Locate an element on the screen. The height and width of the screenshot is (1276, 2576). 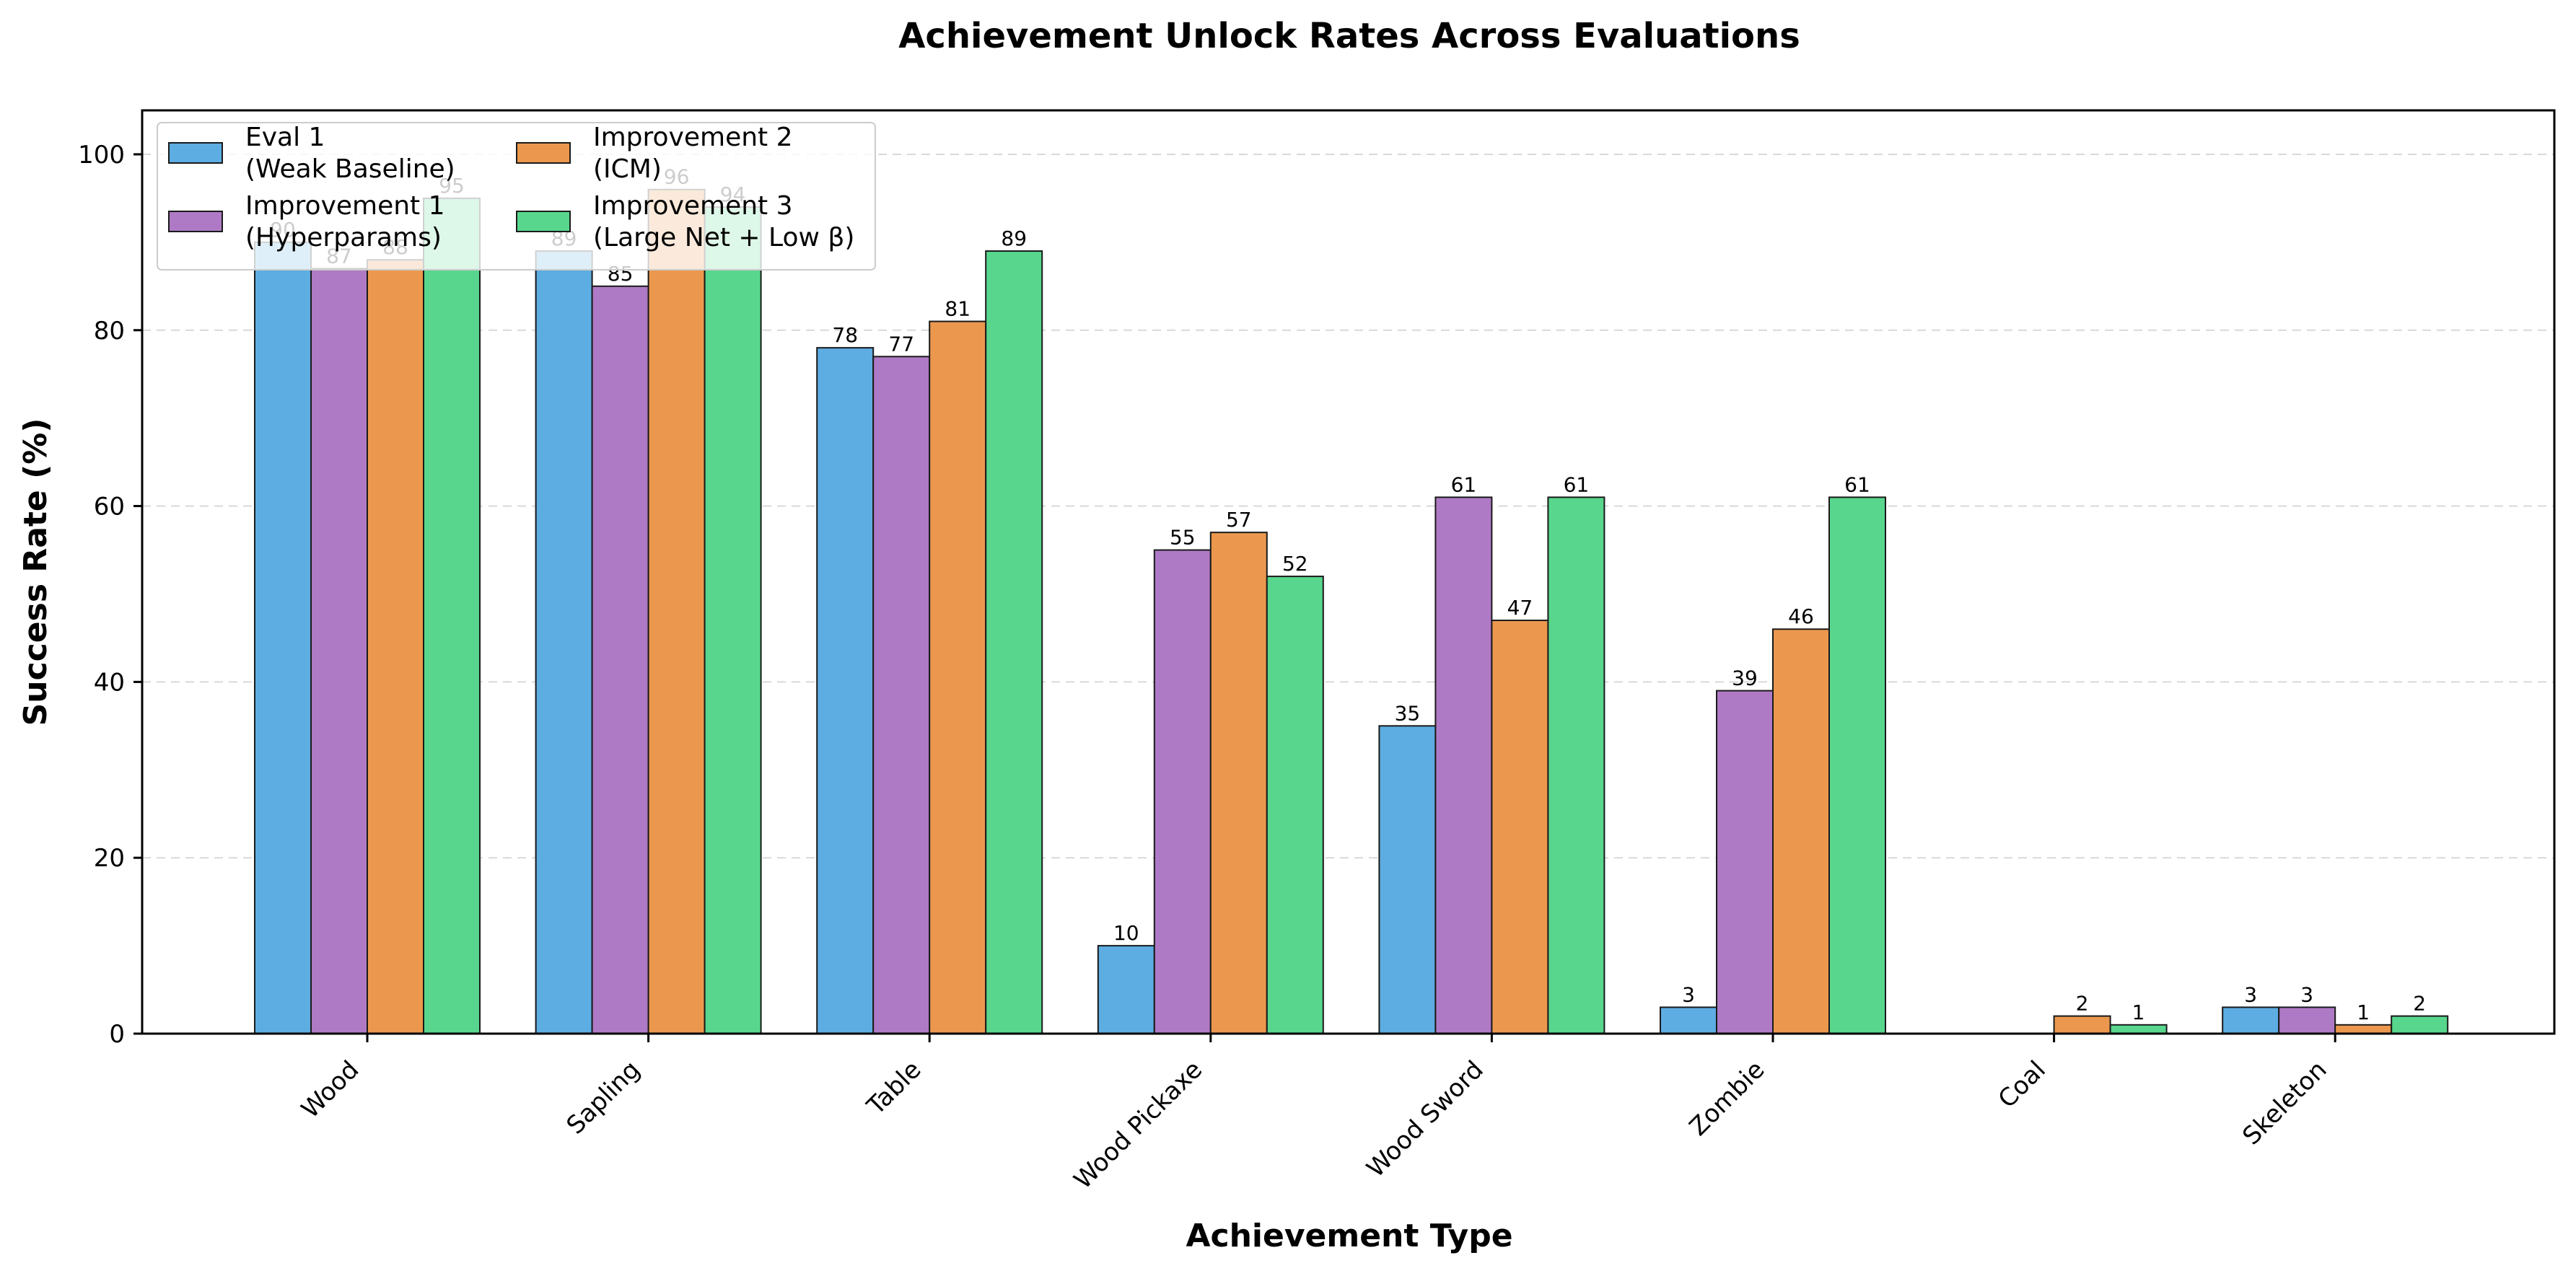
y-tick-label: 0 is located at coordinates (117, 1035).